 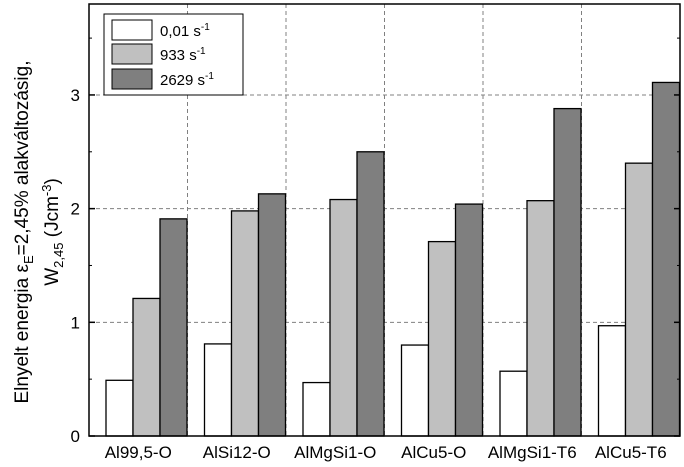 What do you see at coordinates (24, 232) in the screenshot?
I see `y-axis-title-line1: Elnyelt energia εE=2,45% alakváltozásig,` at bounding box center [24, 232].